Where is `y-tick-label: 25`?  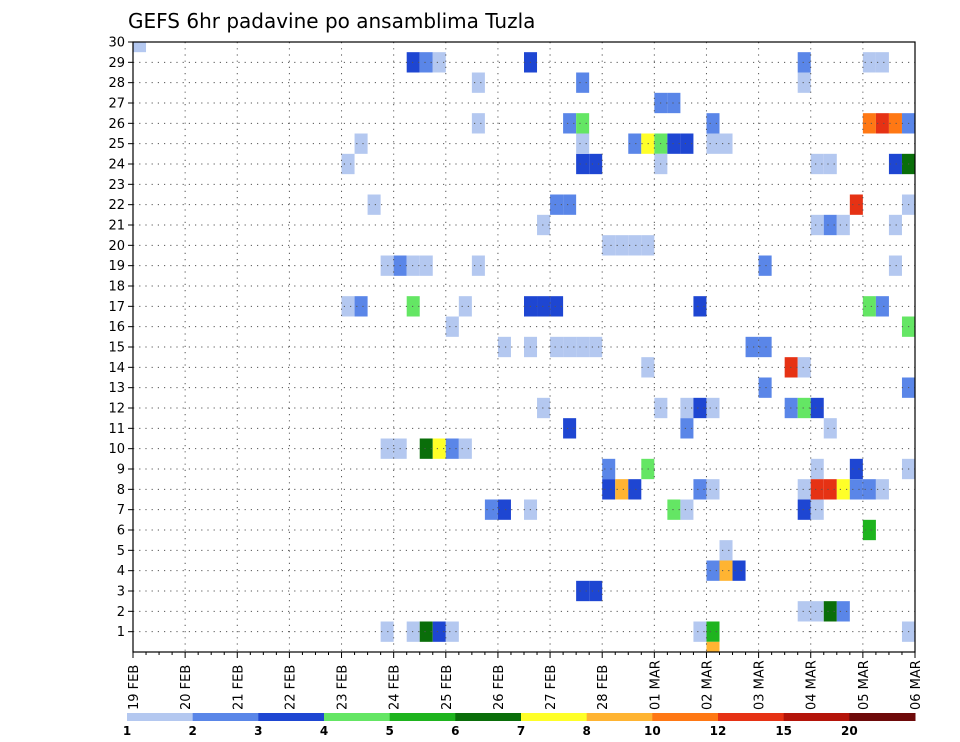 y-tick-label: 25 is located at coordinates (116, 144).